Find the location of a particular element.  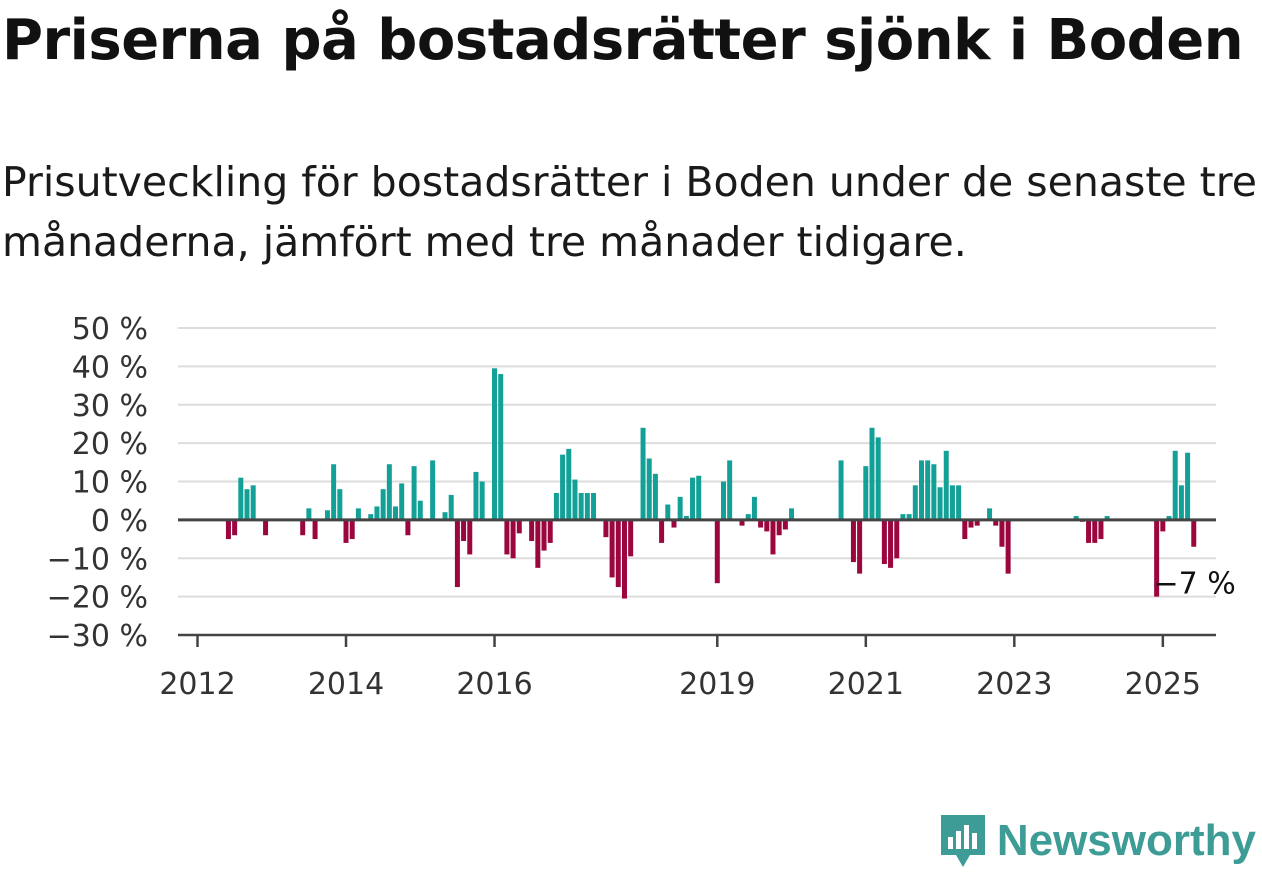

newsworthy-logo: Newsworthy is located at coordinates (1096, 841).